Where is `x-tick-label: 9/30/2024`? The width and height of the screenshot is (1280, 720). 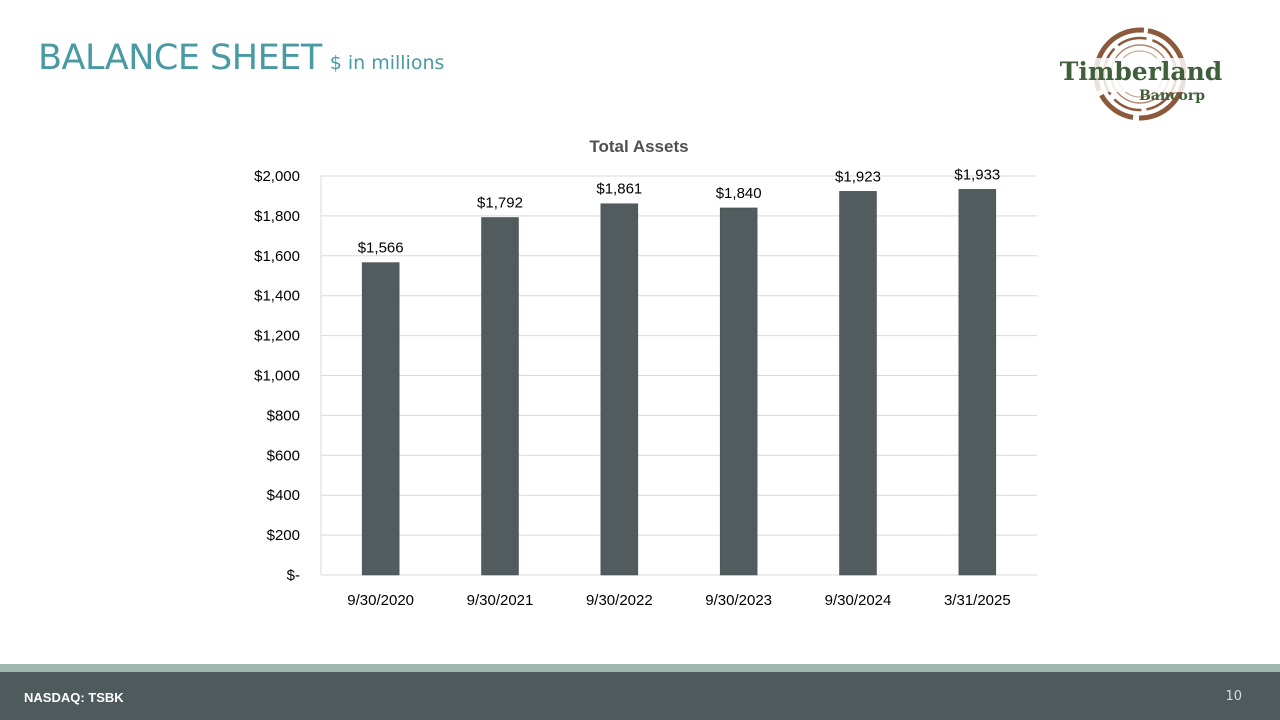 x-tick-label: 9/30/2024 is located at coordinates (858, 600).